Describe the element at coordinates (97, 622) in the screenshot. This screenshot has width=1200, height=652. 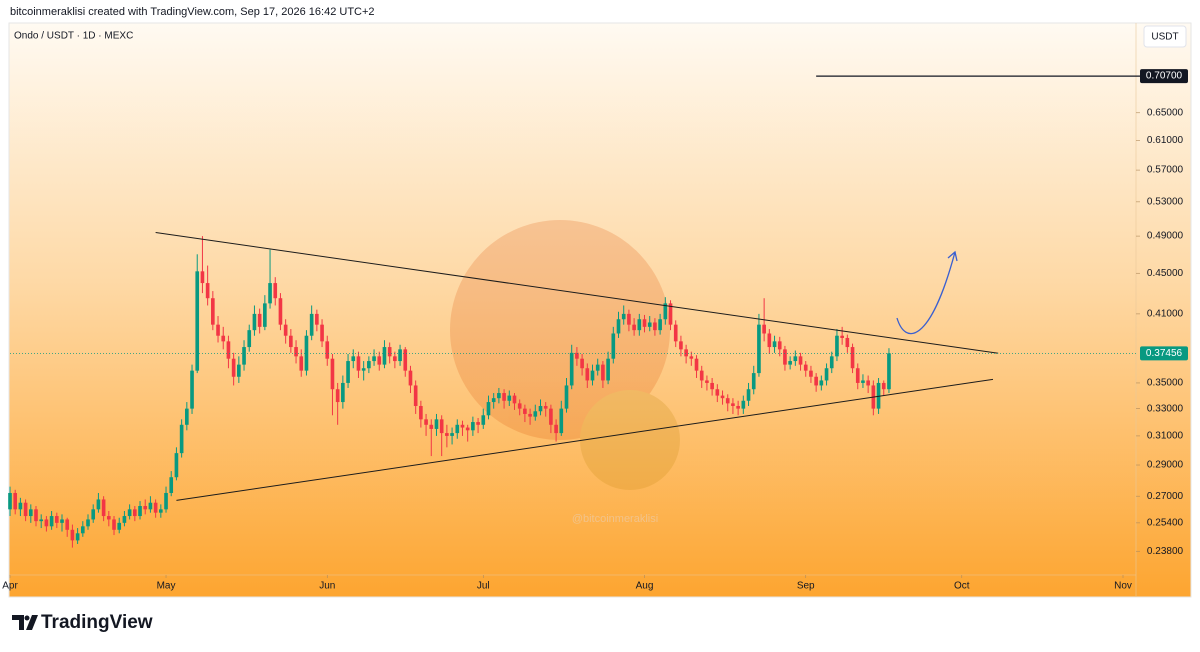
I see `brand-name: TradingView` at that location.